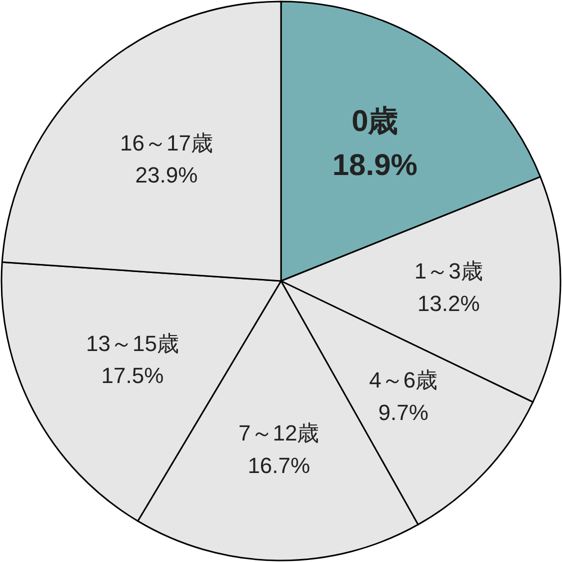  Describe the element at coordinates (132, 343) in the screenshot. I see `slice-label: 13～15歳` at that location.